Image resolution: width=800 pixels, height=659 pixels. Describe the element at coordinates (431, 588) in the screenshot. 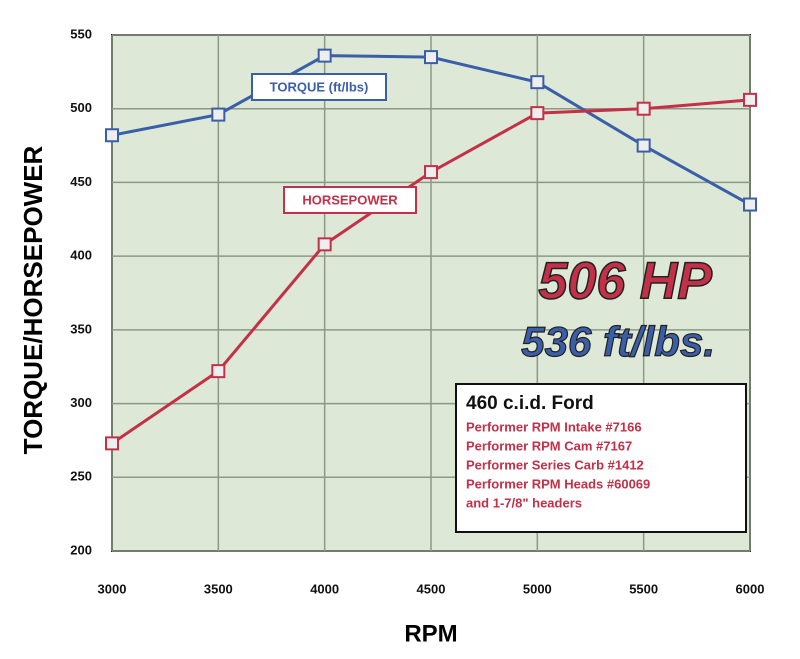

I see `x-tick-label: 4500` at that location.